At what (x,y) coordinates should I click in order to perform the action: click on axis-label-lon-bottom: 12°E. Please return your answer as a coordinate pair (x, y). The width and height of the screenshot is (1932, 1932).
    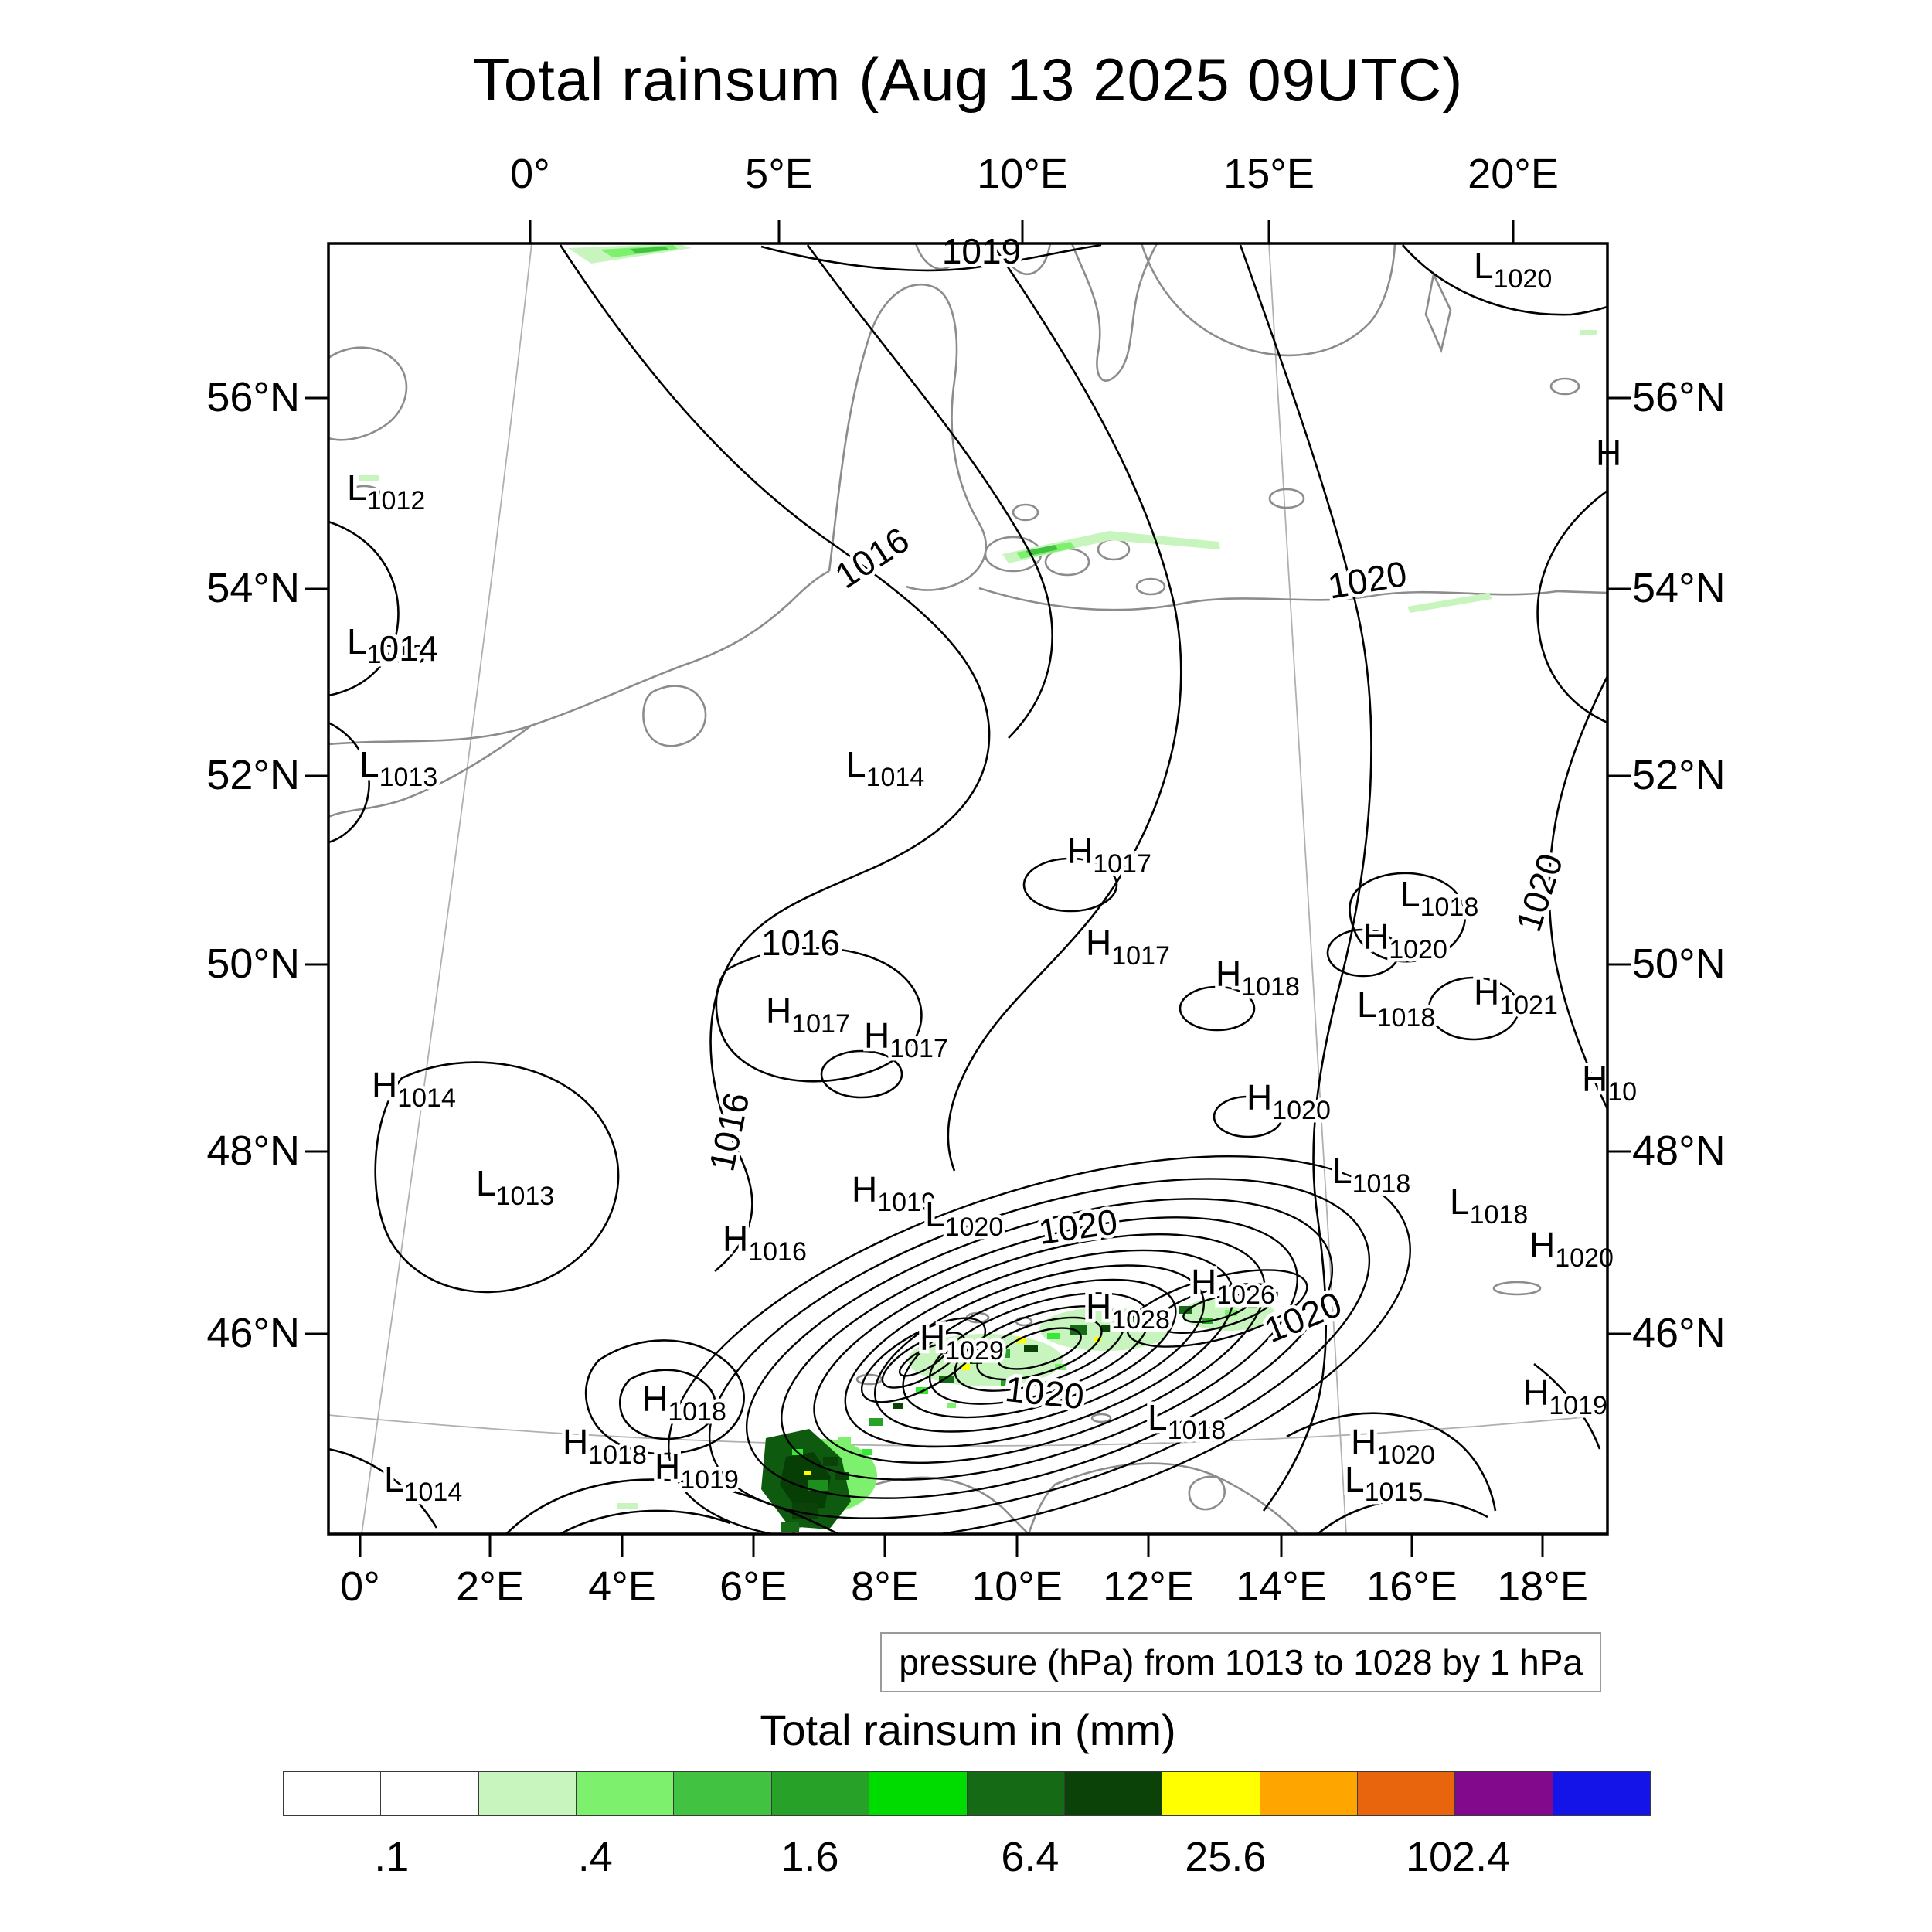
    Looking at the image, I should click on (1148, 1586).